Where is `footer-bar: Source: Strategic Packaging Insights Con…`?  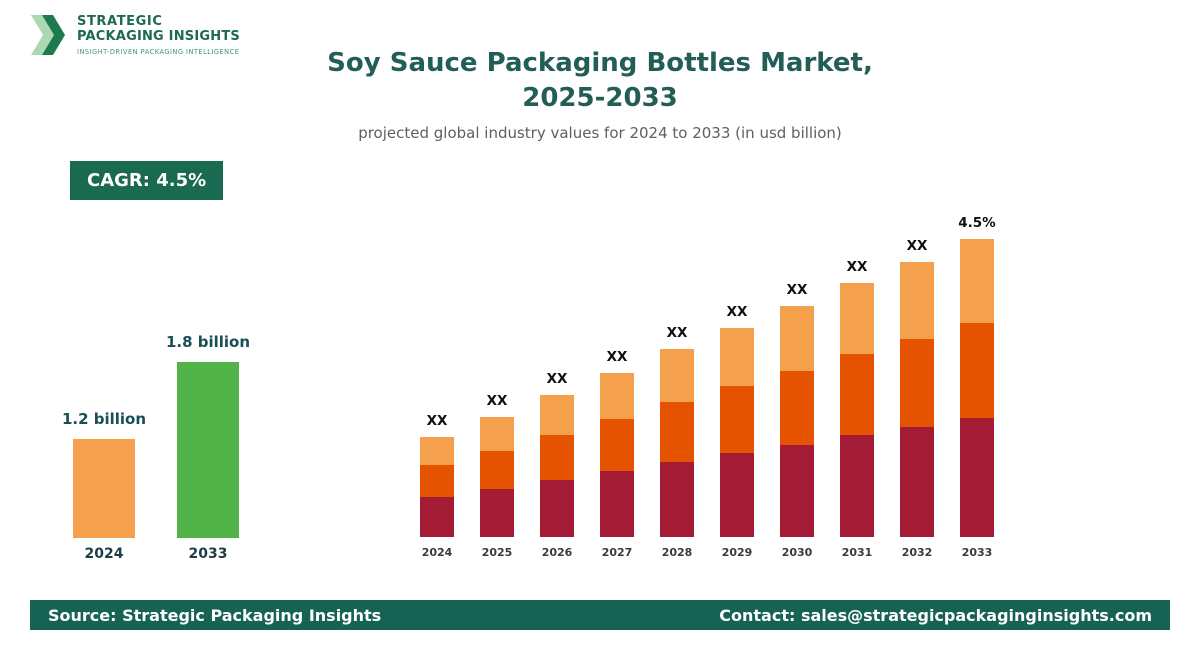
footer-bar: Source: Strategic Packaging Insights Con… is located at coordinates (600, 615).